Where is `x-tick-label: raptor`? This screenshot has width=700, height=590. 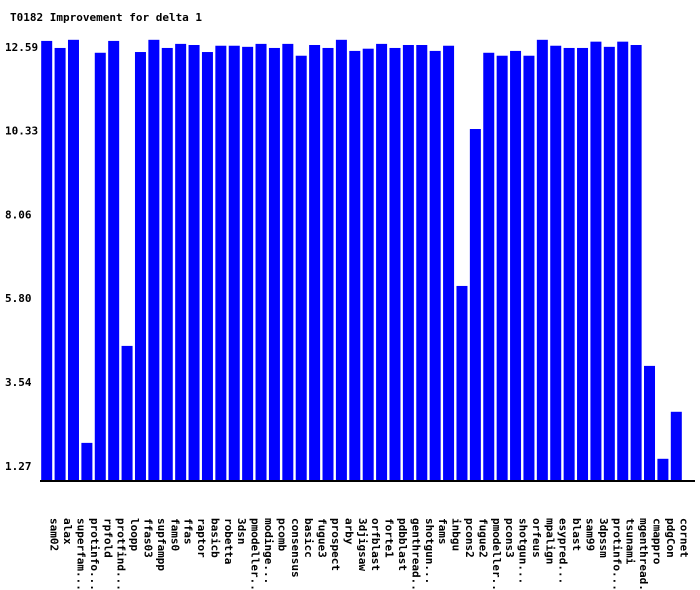
x-tick-label: raptor is located at coordinates (201, 538).